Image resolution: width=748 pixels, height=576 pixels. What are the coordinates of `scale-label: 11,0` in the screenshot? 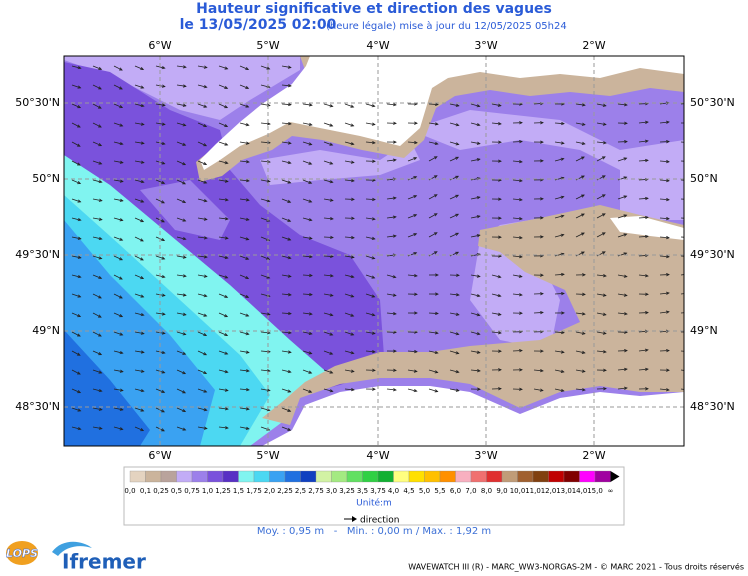 It's located at (533, 491).